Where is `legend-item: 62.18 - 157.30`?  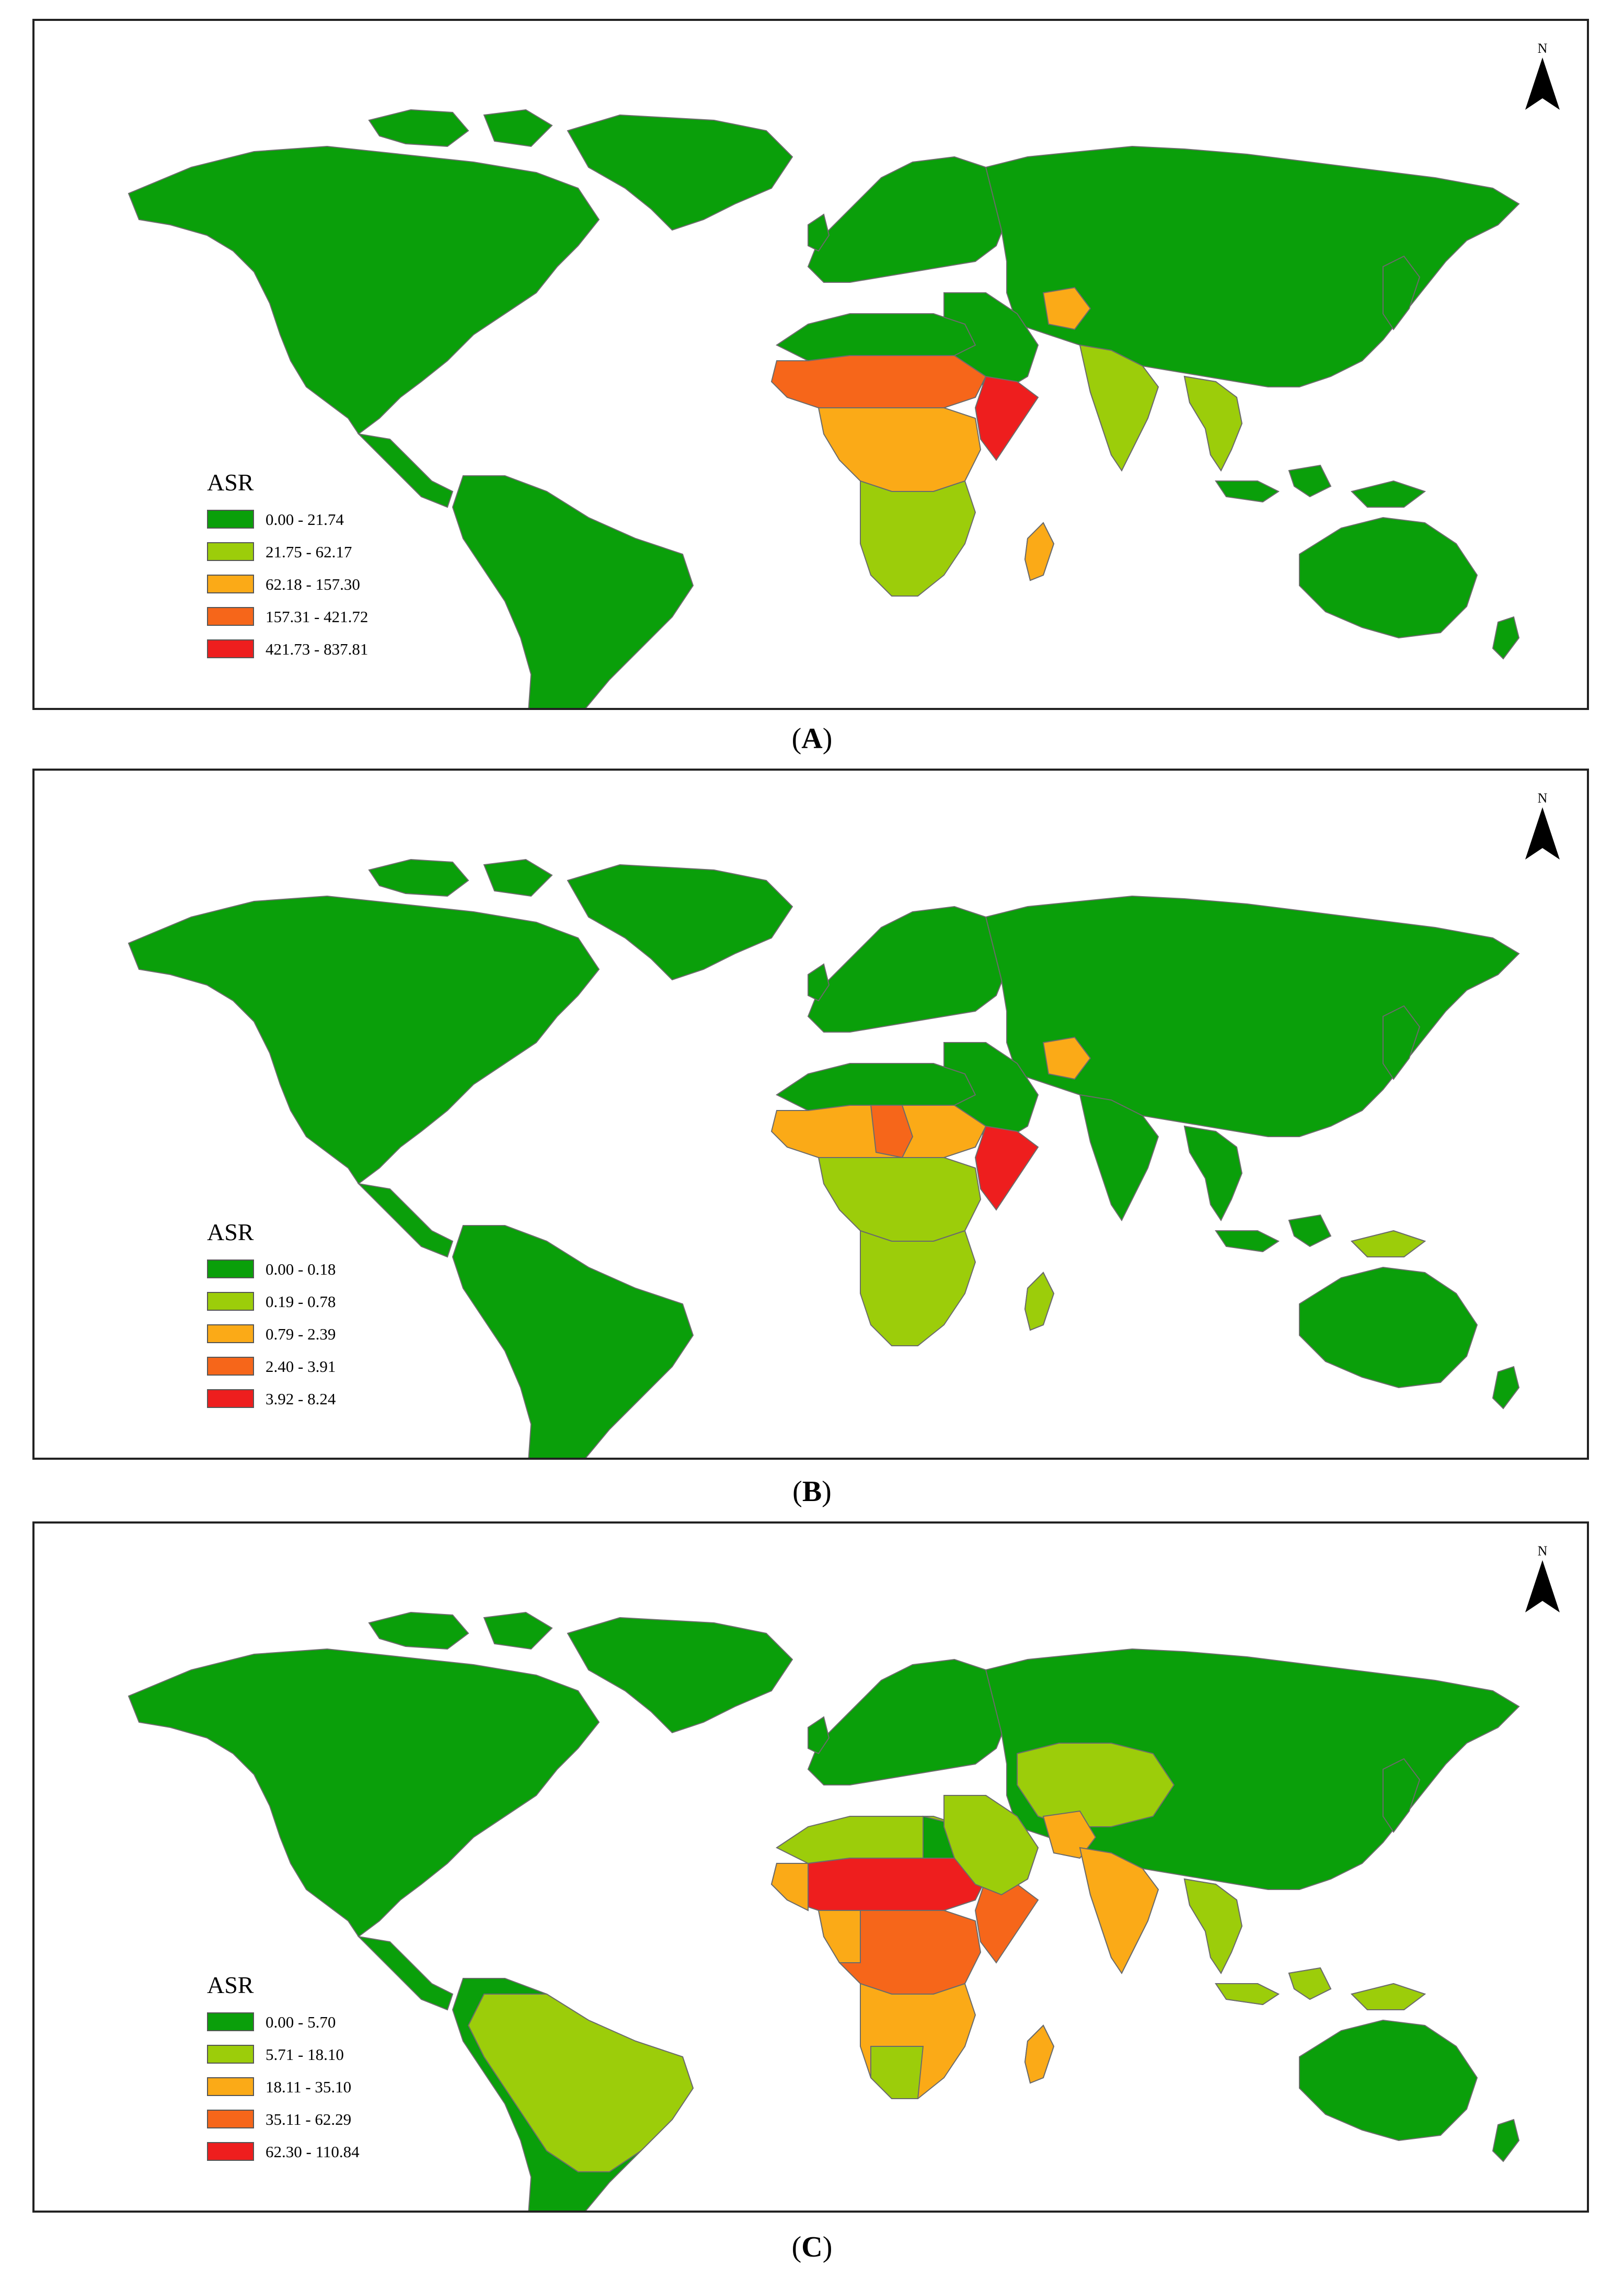 legend-item: 62.18 - 157.30 is located at coordinates (287, 584).